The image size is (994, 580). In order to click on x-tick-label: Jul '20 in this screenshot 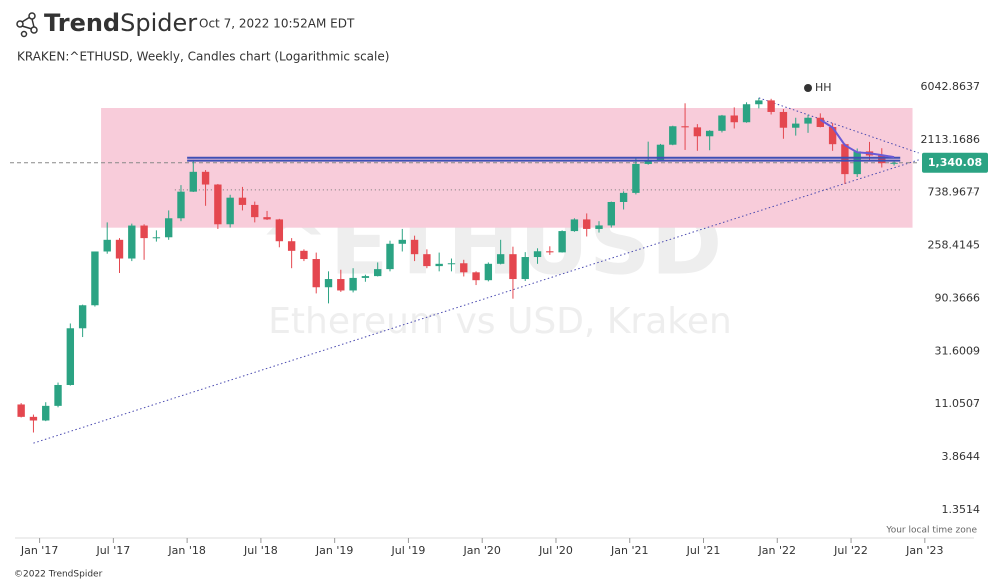, I will do `click(555, 550)`.